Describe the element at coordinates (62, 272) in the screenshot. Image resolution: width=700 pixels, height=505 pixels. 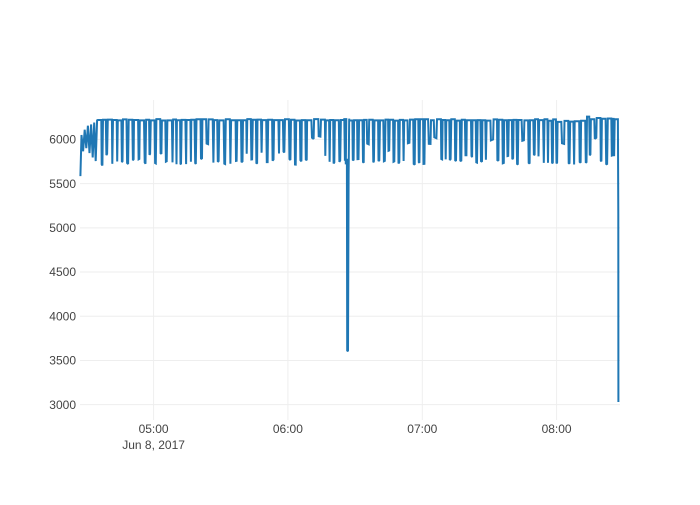
I see `svg-text: 4500` at that location.